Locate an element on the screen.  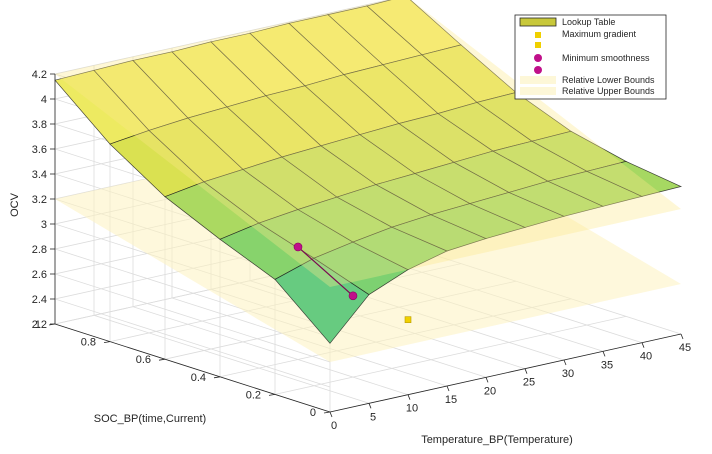
z-tick-label: 2.2 is located at coordinates (39, 325).